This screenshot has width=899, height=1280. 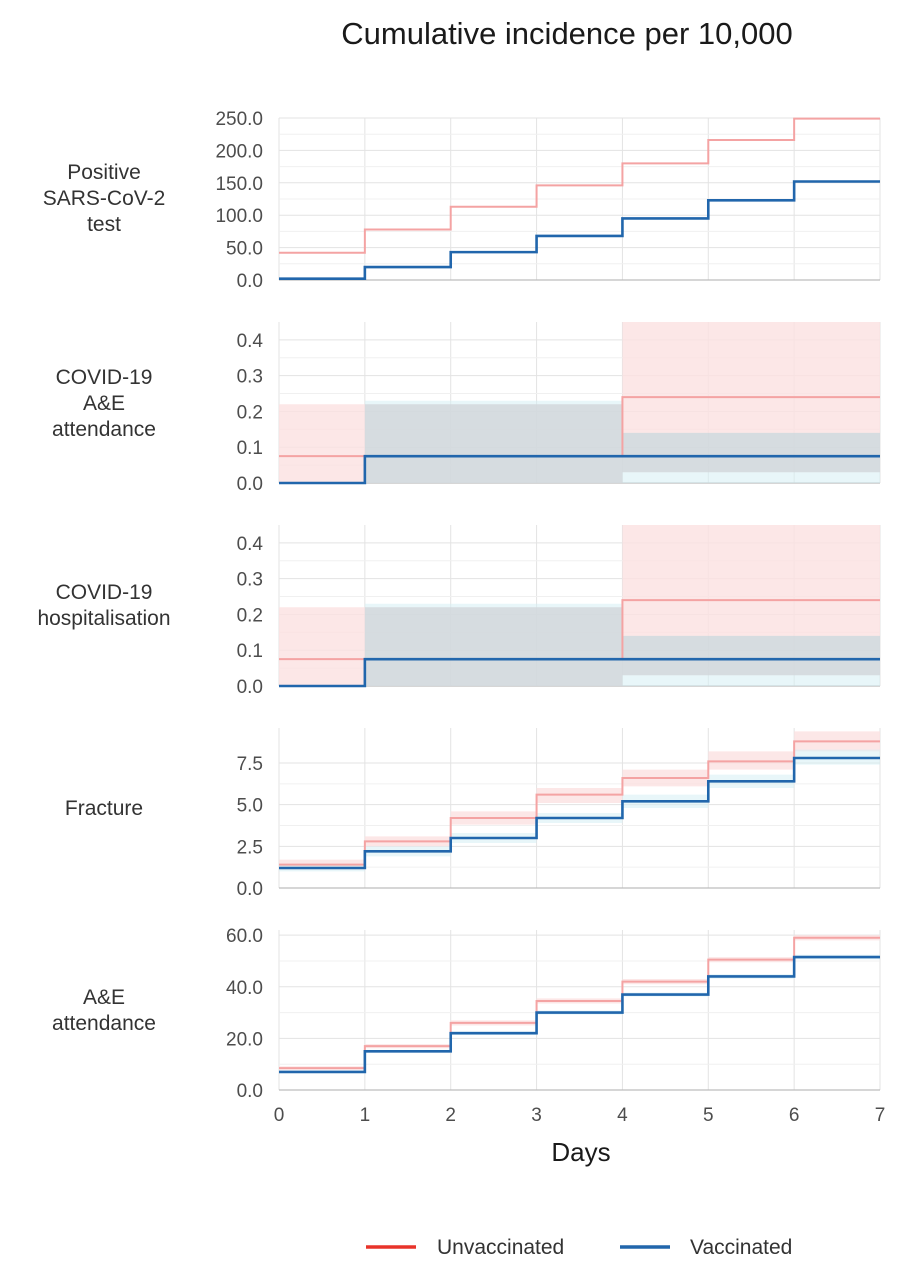 I want to click on chart-title: Cumulative incidence per 10,000, so click(x=567, y=33).